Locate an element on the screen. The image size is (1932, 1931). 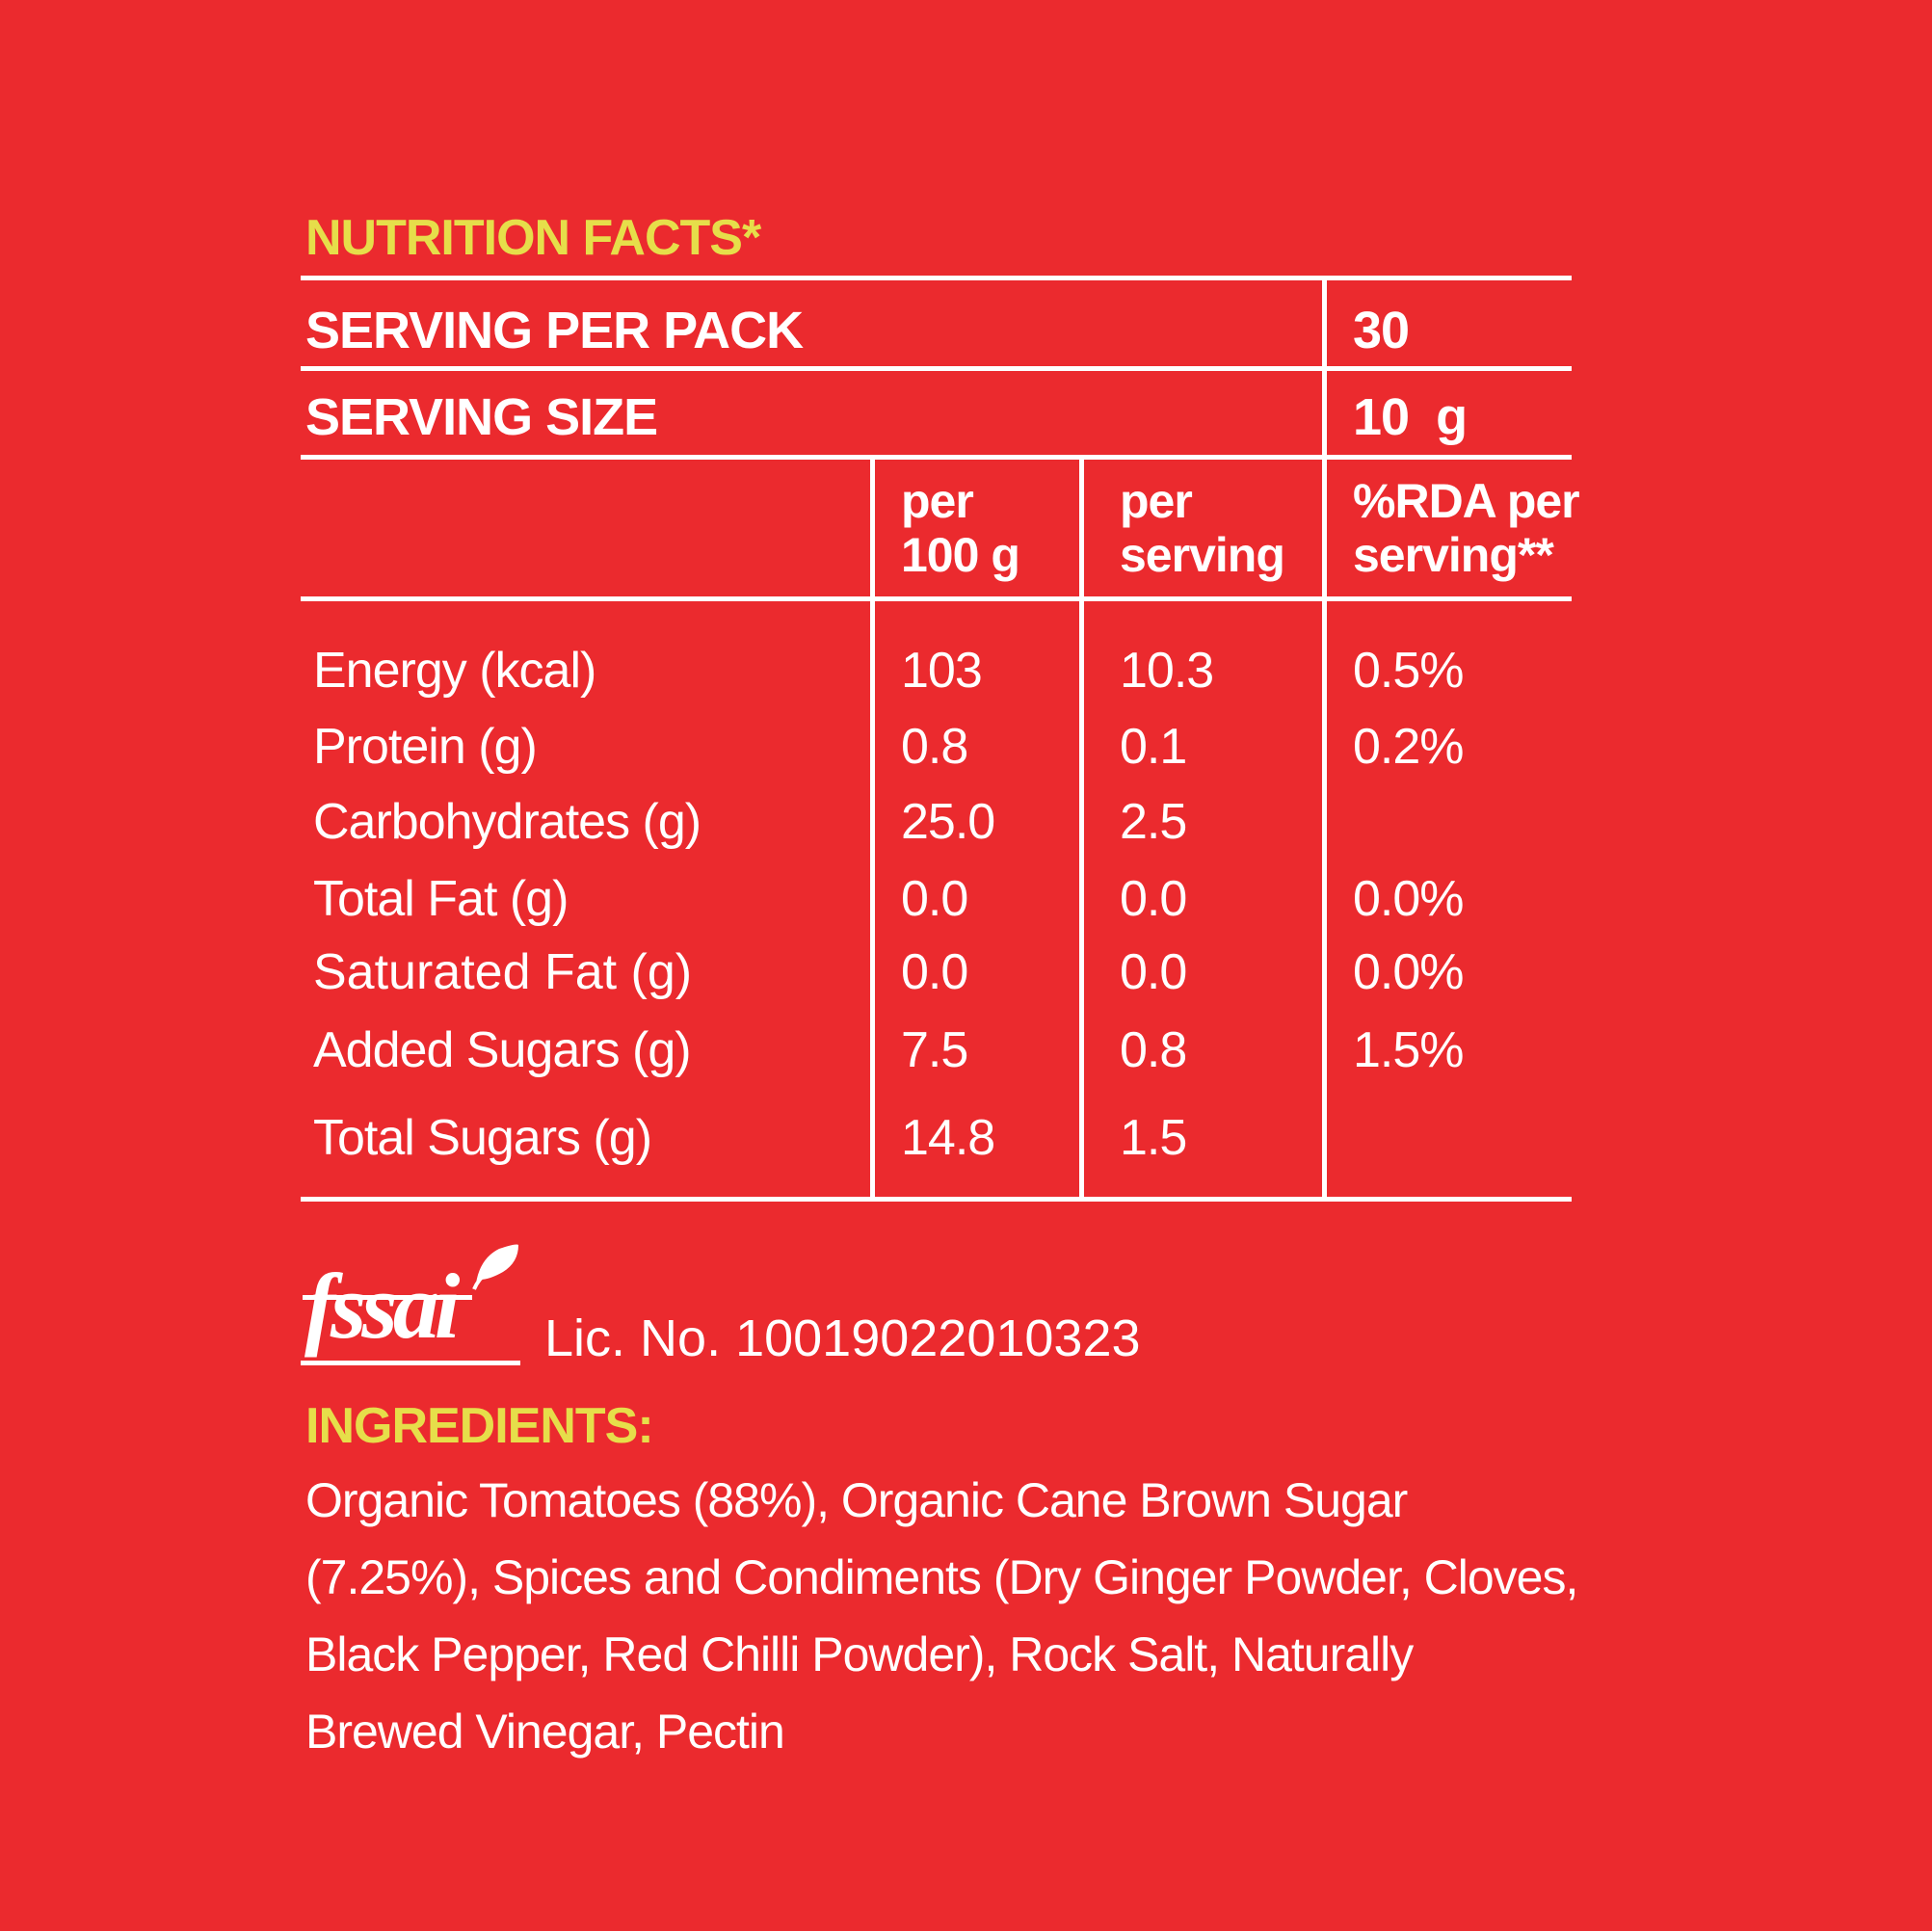
ingredients-heading: INGREDIENTS: is located at coordinates (479, 1426).